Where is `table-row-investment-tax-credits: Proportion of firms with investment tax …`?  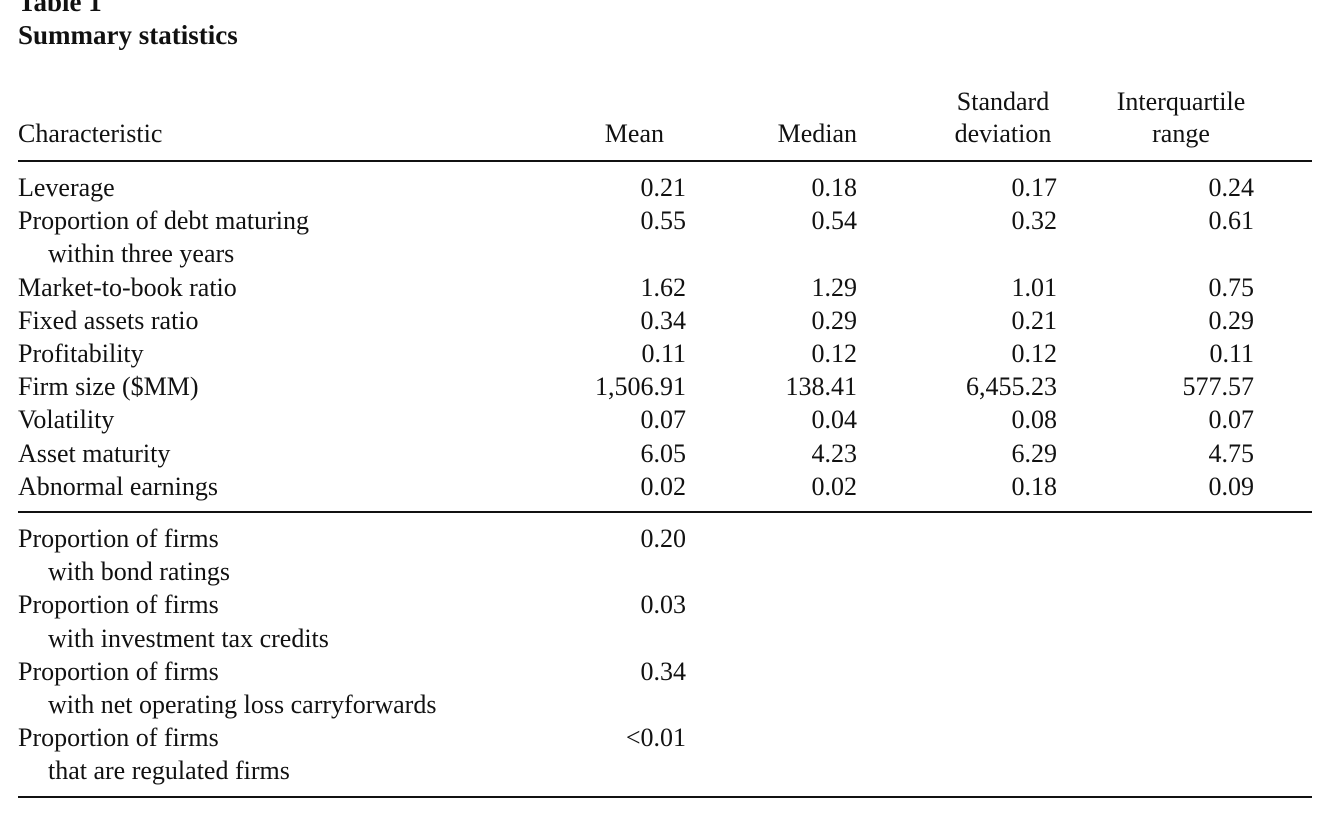 table-row-investment-tax-credits: Proportion of firms with investment tax … is located at coordinates (665, 621).